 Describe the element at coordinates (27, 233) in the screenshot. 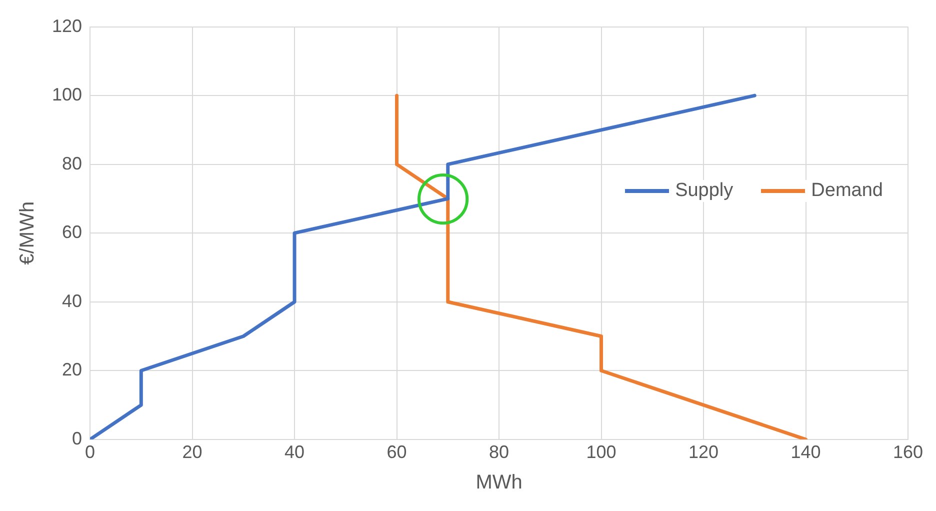

I see `y-axis-title: €/MWh` at that location.